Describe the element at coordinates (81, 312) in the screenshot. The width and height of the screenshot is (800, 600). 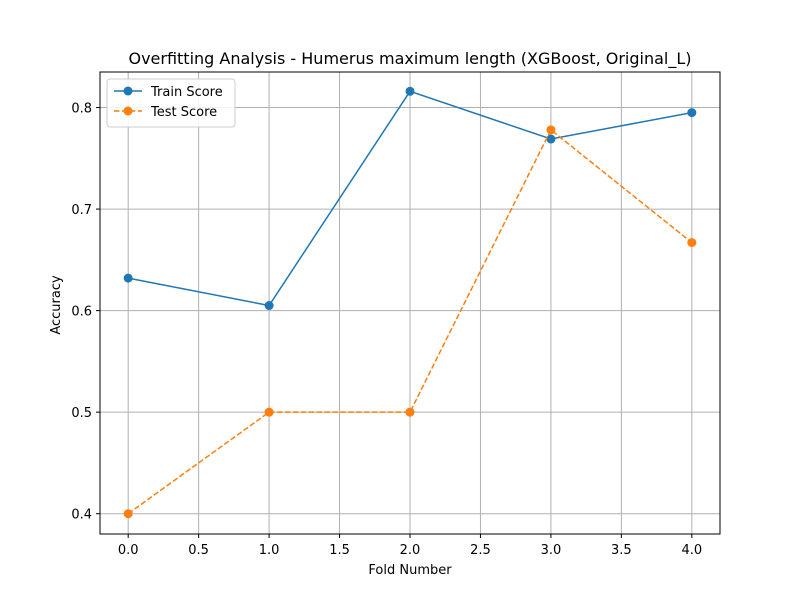
I see `y-tick-label: 0.6` at that location.